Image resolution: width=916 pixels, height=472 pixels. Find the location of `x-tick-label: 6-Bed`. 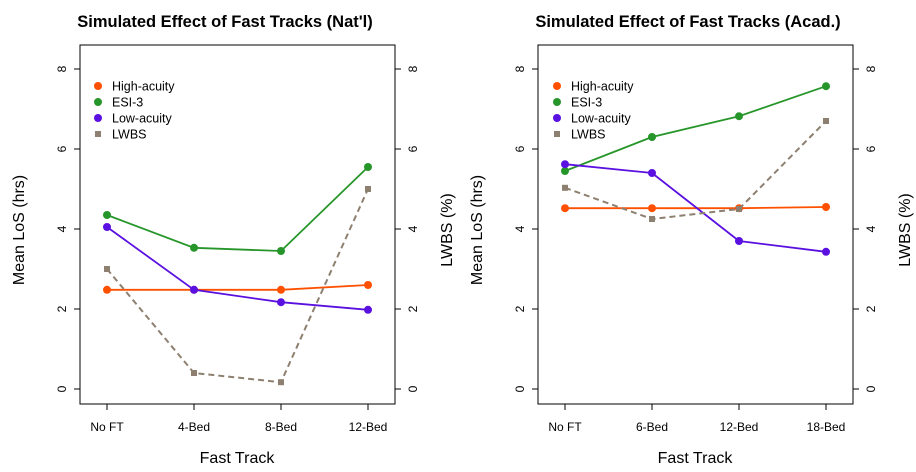

x-tick-label: 6-Bed is located at coordinates (652, 427).